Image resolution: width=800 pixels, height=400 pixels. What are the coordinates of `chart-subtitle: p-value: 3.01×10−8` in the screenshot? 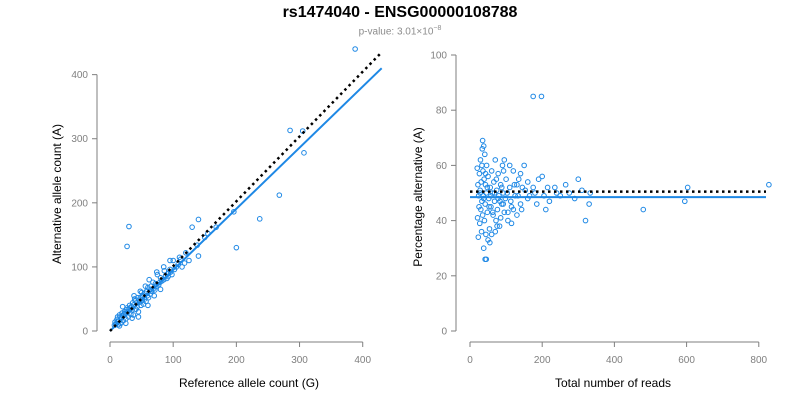 It's located at (400, 31).